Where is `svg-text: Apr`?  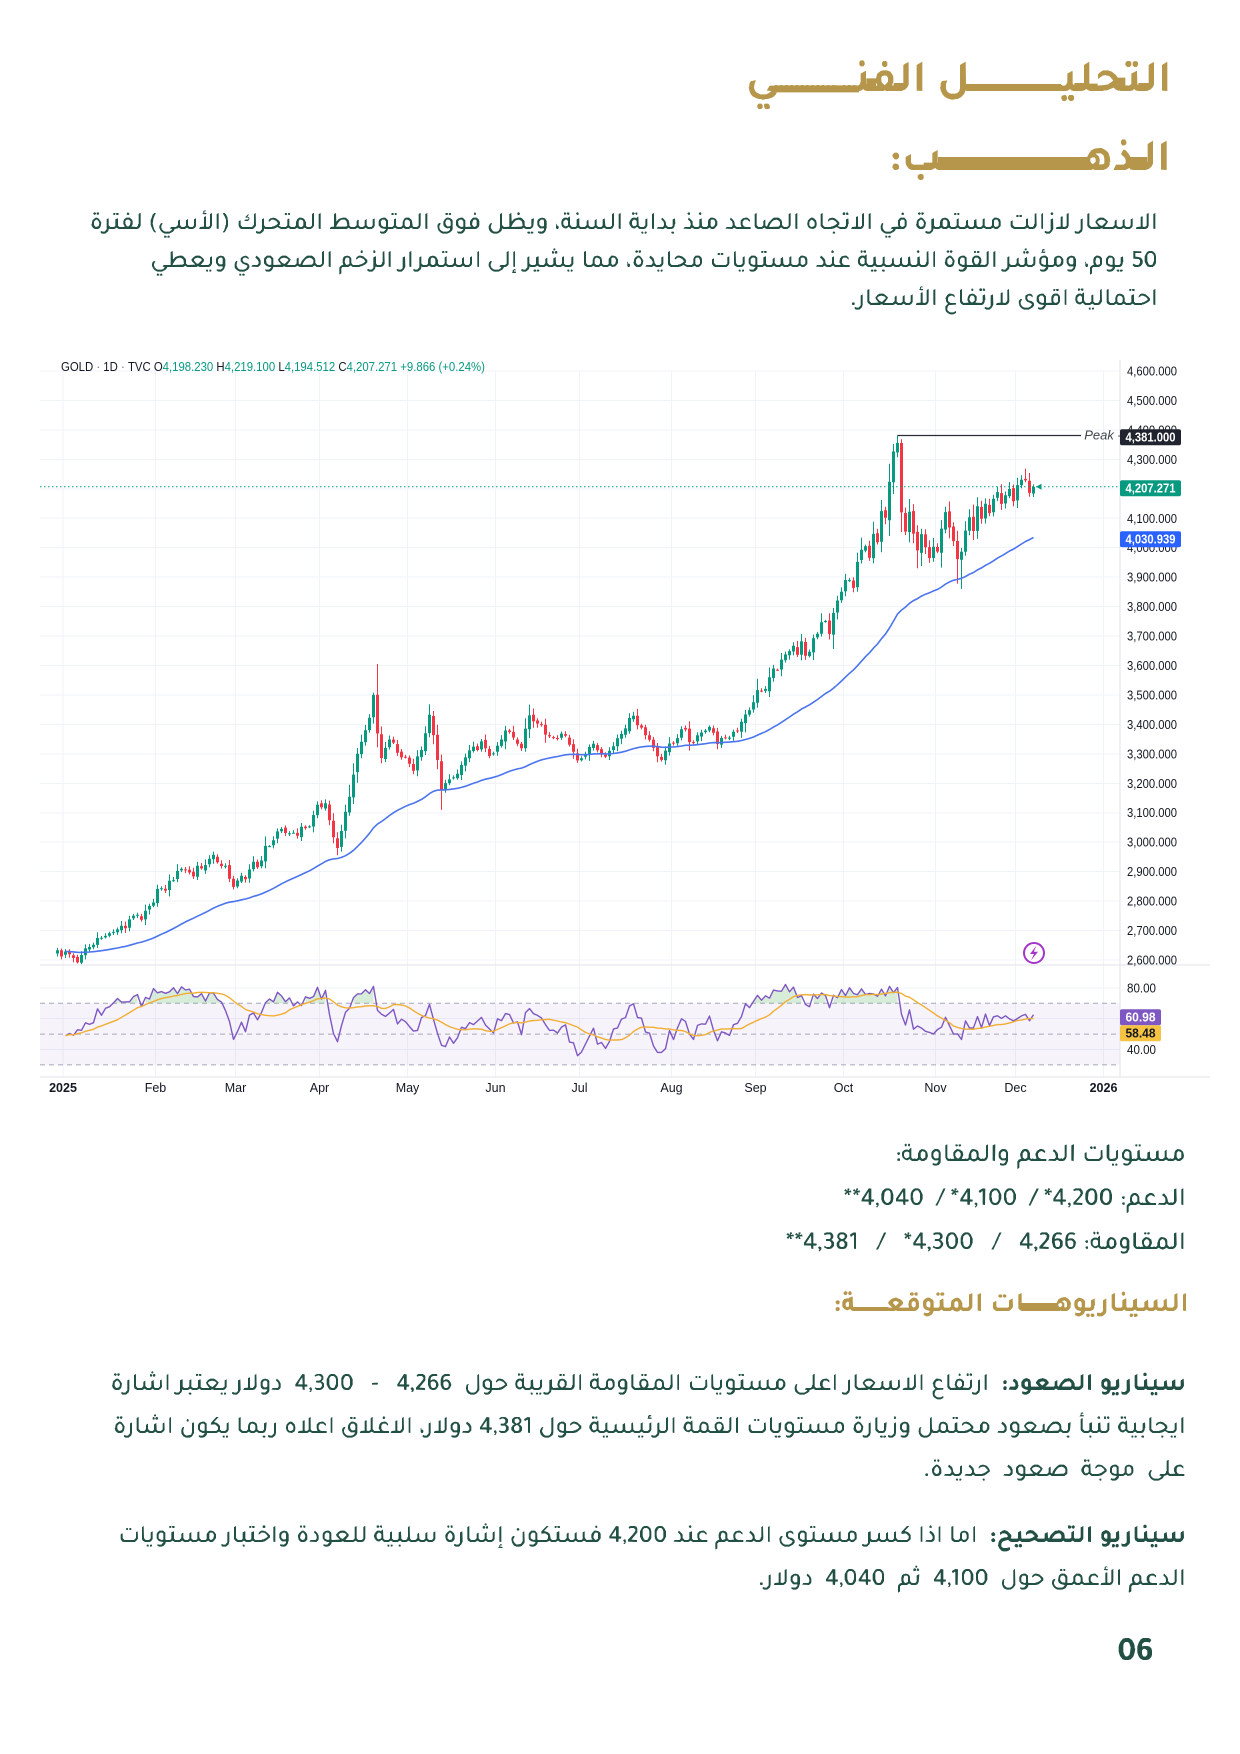
svg-text: Apr is located at coordinates (319, 1088).